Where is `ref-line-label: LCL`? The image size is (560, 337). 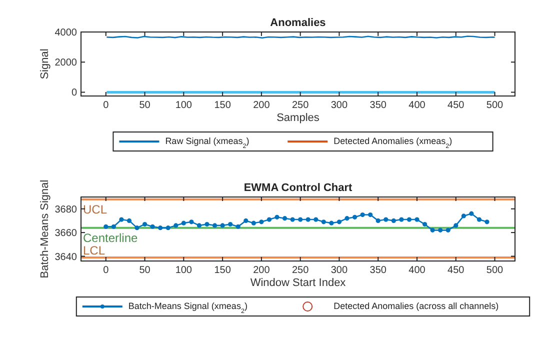 ref-line-label: LCL is located at coordinates (94, 250).